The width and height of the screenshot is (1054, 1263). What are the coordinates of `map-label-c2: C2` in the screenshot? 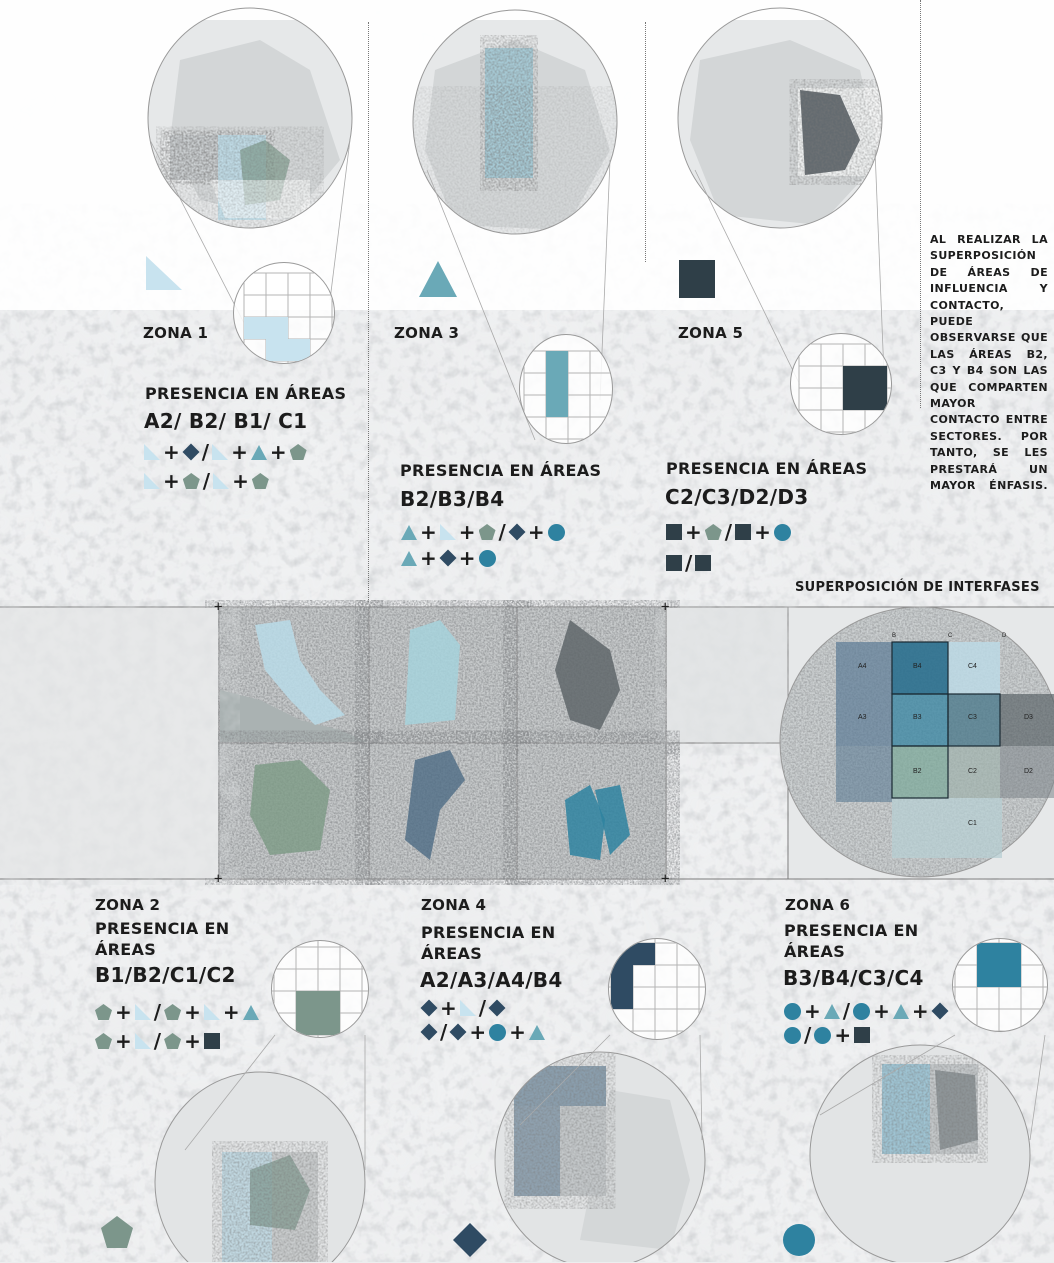 It's located at (972, 771).